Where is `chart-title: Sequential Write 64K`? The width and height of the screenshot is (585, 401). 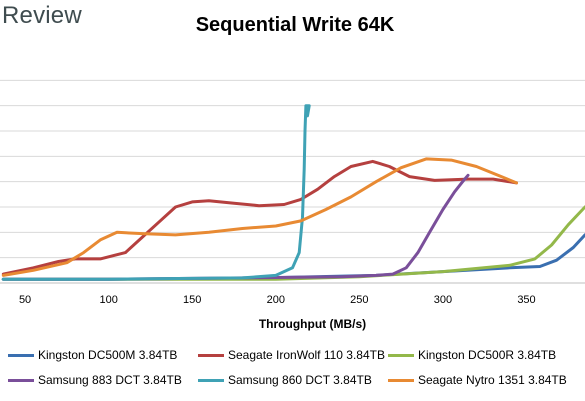 chart-title: Sequential Write 64K is located at coordinates (295, 25).